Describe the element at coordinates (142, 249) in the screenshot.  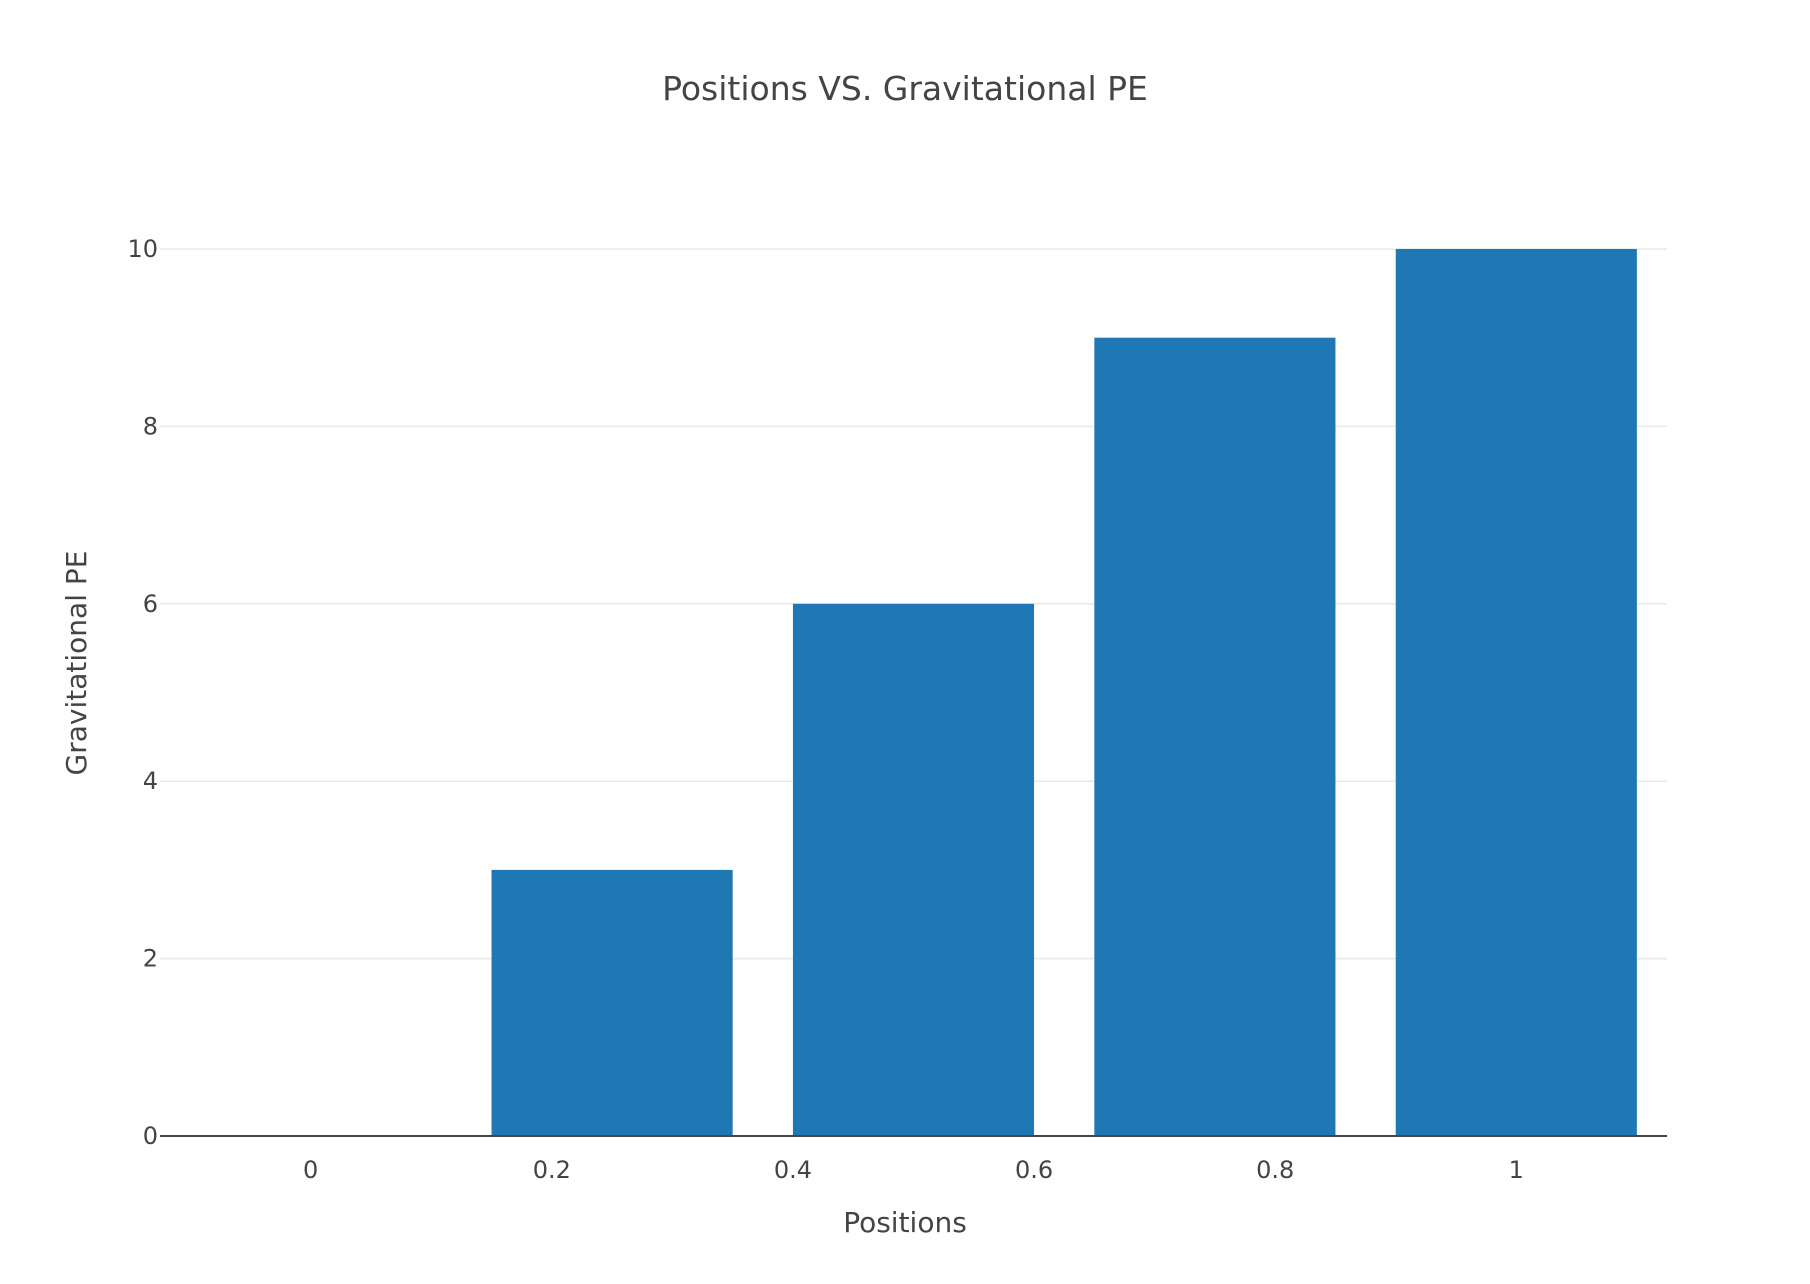
I see `y-tick-label: 10` at that location.